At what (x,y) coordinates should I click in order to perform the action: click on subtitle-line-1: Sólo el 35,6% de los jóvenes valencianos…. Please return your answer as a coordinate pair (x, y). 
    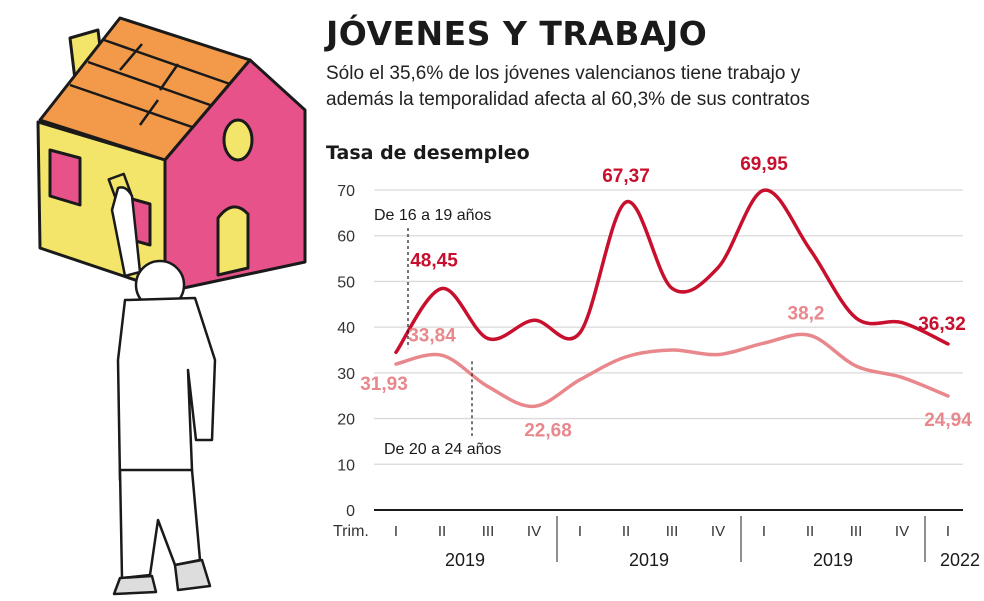
    Looking at the image, I should click on (563, 73).